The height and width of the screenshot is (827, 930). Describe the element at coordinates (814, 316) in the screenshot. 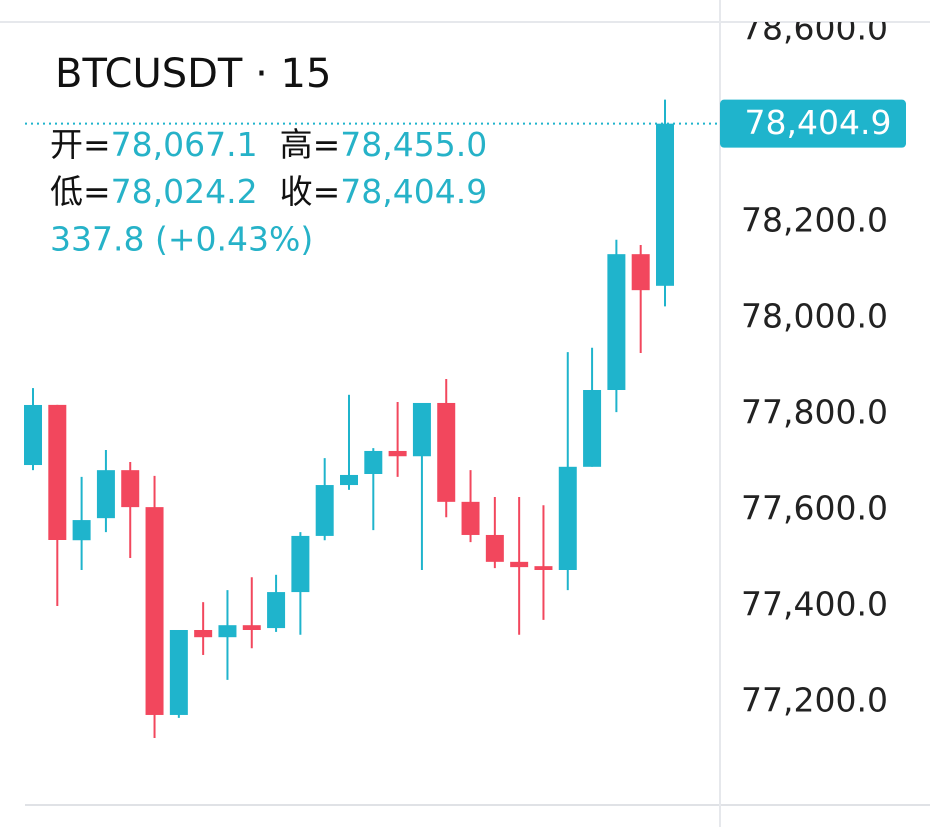

I see `y-tick-label: 78,000.0` at that location.